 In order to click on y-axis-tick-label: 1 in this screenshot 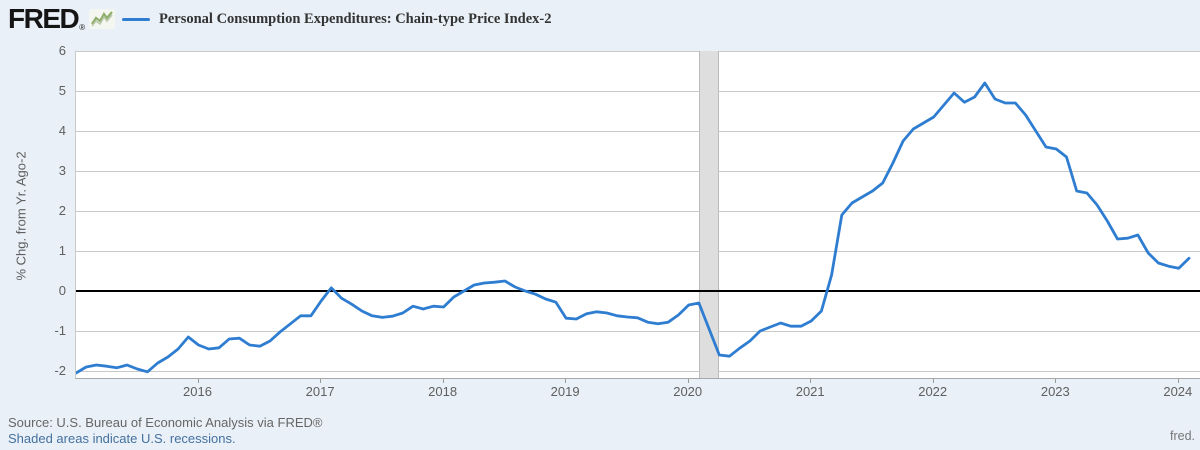, I will do `click(62, 250)`.